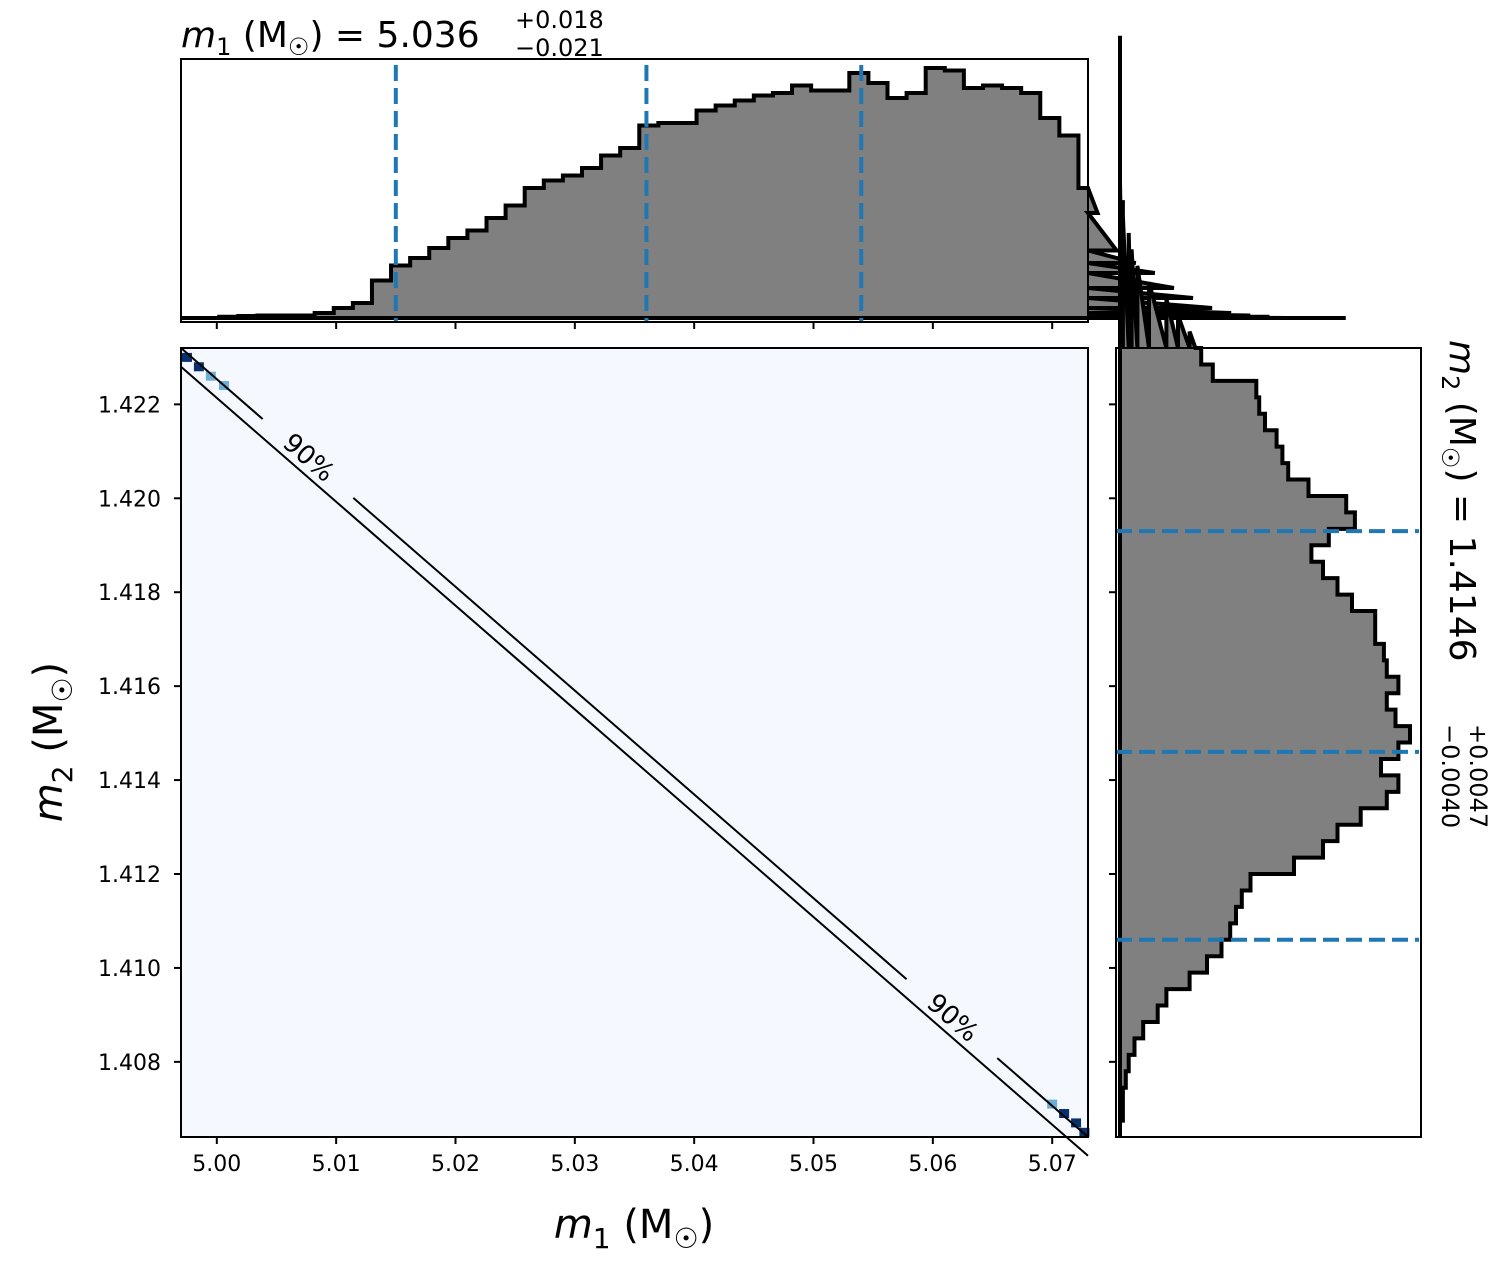 Image resolution: width=1509 pixels, height=1266 pixels. Describe the element at coordinates (62, 689) in the screenshot. I see `y-label-unit-symbol: ☉` at that location.